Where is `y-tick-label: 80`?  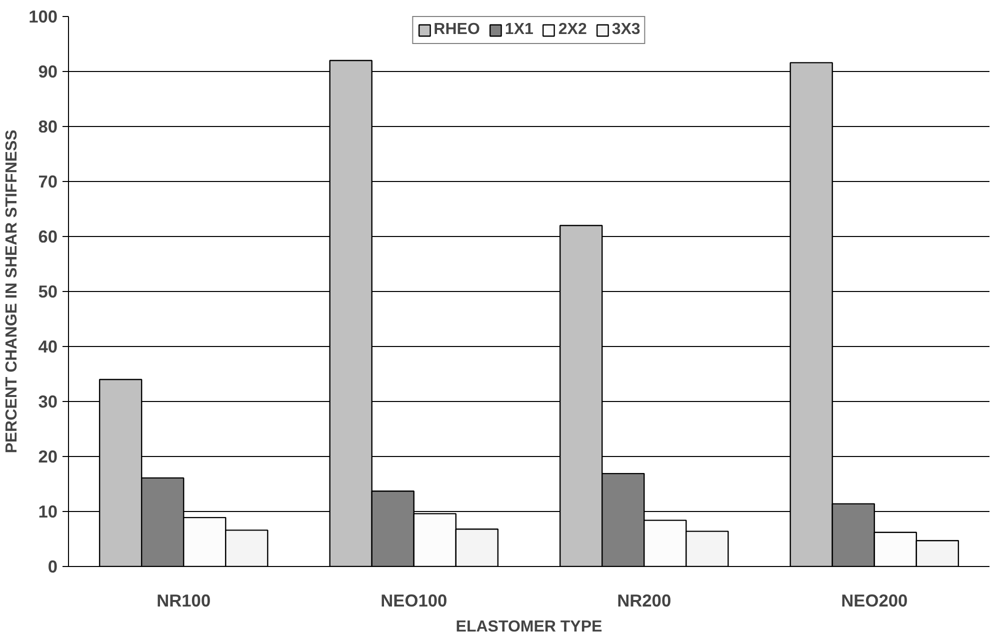
y-tick-label: 80 is located at coordinates (48, 126).